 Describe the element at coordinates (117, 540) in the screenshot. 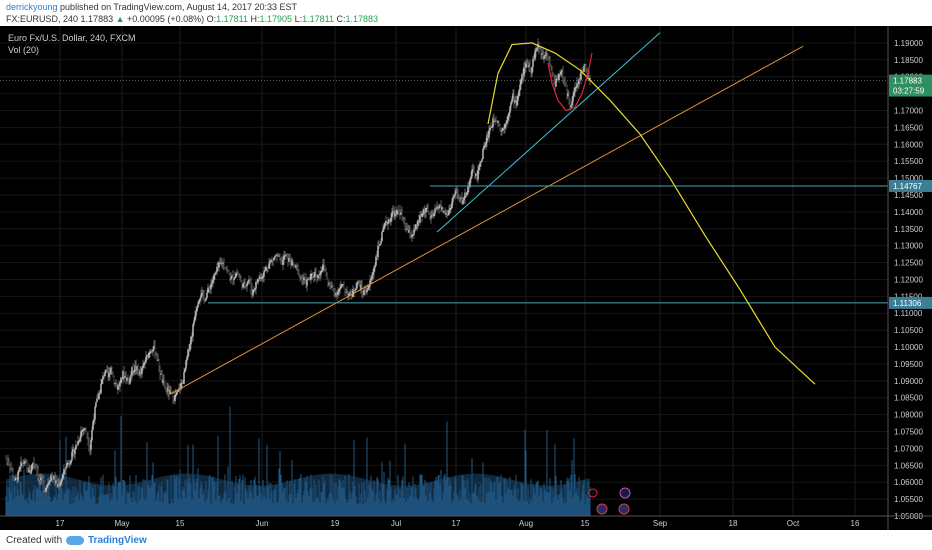

I see `tradingview-link: TradingView` at that location.